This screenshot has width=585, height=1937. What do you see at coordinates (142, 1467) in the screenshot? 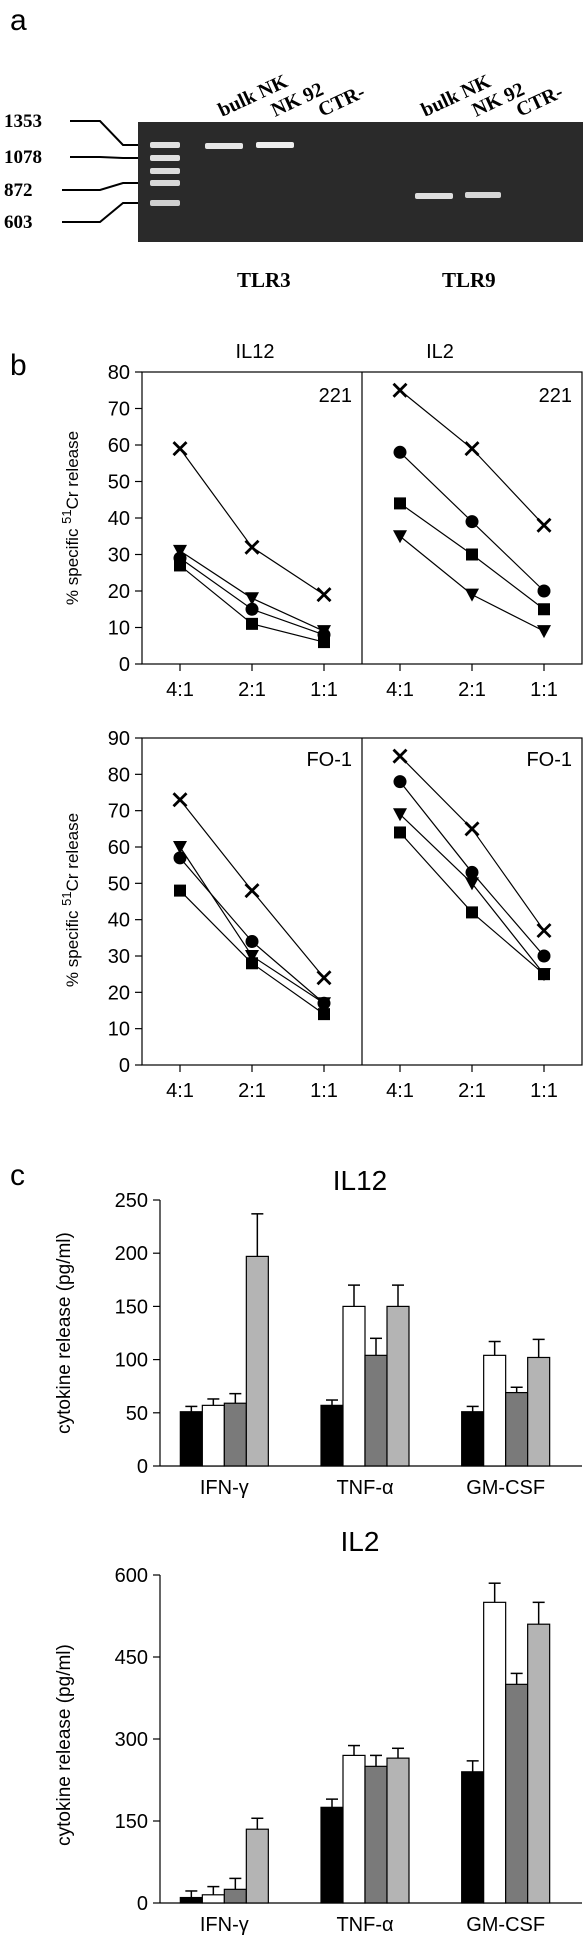
I see `y-tick-label: 0` at bounding box center [142, 1467].